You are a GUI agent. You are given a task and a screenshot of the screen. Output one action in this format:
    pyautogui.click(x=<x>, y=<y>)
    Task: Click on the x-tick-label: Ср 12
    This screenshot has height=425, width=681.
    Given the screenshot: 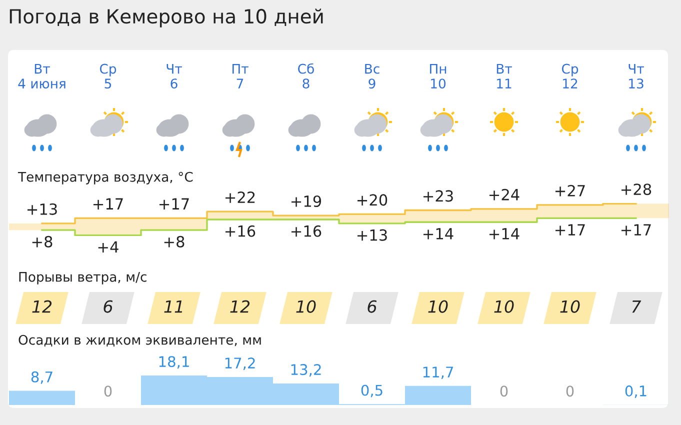 What is the action you would take?
    pyautogui.click(x=570, y=76)
    